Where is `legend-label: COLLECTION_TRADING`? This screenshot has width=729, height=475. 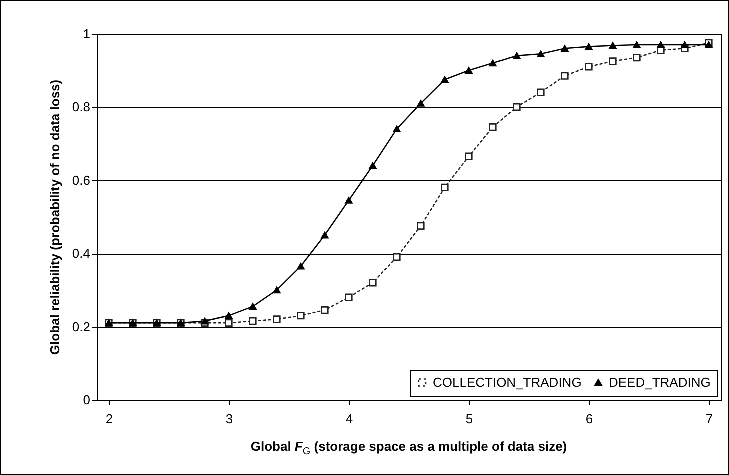
legend-label: COLLECTION_TRADING is located at coordinates (507, 382).